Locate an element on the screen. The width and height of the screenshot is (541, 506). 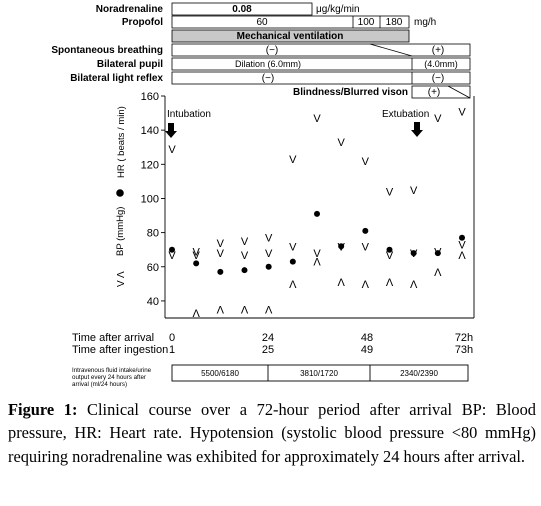
blind-label: Blindness/Blurred vison is located at coordinates (350, 92).